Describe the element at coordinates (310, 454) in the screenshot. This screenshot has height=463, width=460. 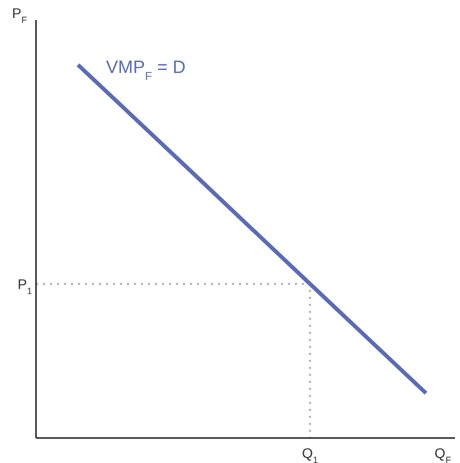
I see `text: Q$_{1}$` at that location.